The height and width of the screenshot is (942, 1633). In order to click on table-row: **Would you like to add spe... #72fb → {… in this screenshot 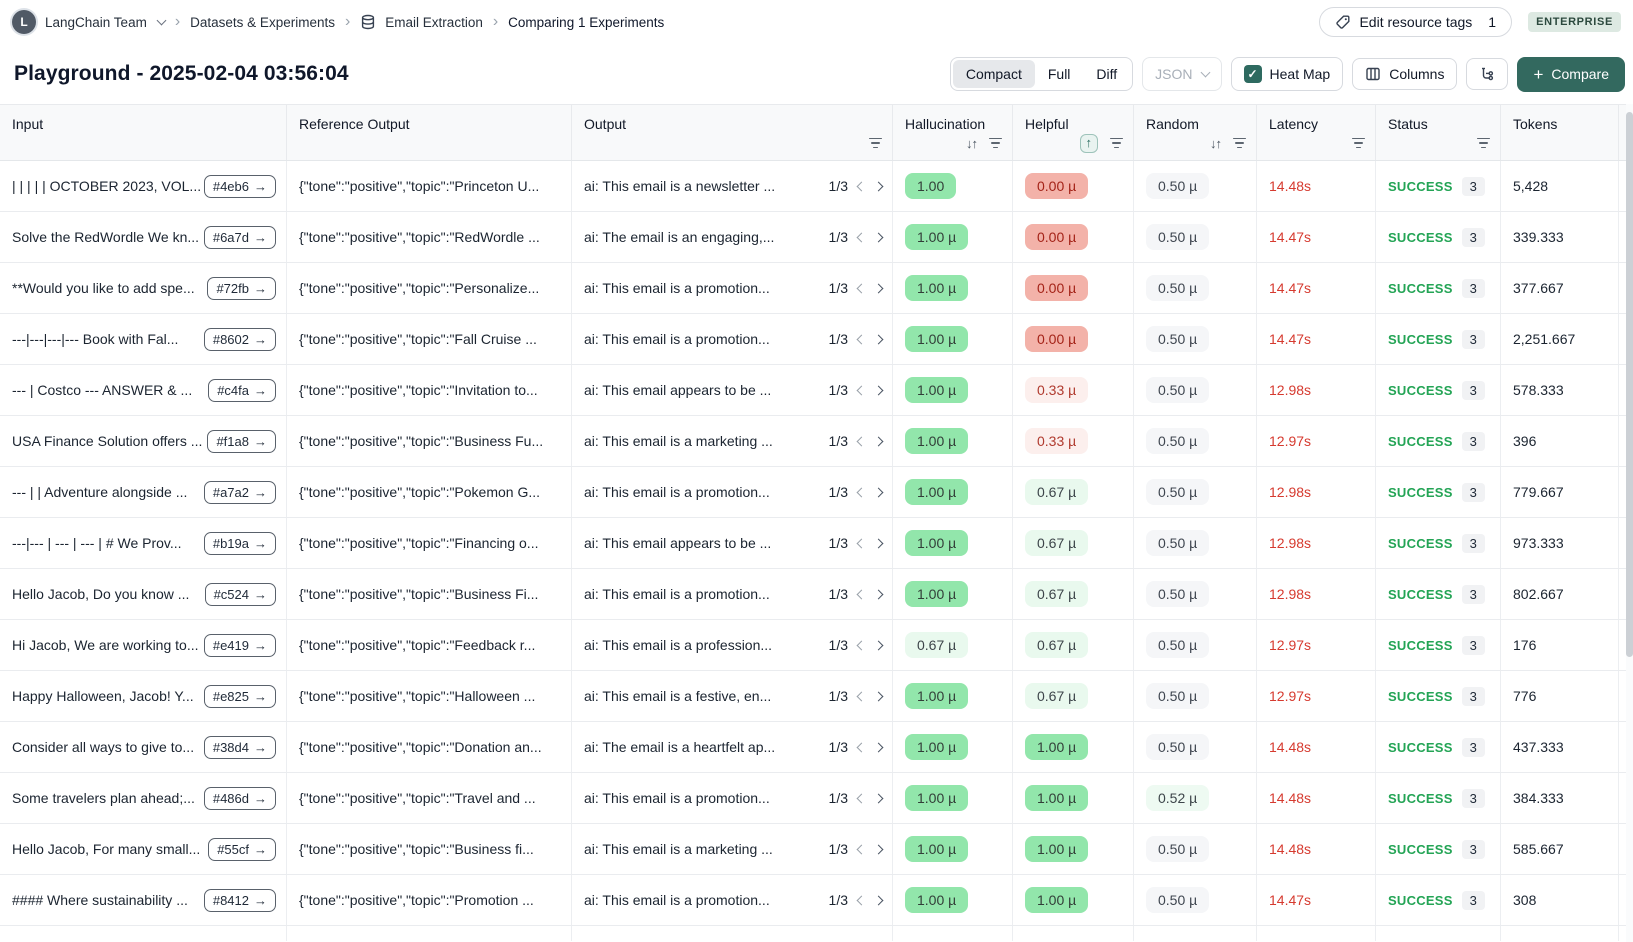, I will do `click(813, 288)`.